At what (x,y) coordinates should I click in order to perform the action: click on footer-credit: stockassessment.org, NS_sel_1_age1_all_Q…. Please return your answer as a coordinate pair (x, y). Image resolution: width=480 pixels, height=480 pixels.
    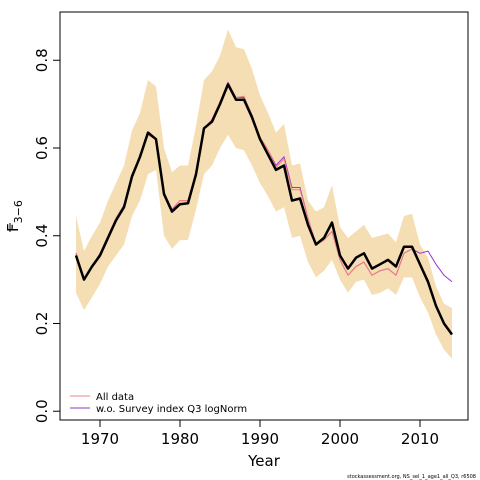
    Looking at the image, I should click on (411, 477).